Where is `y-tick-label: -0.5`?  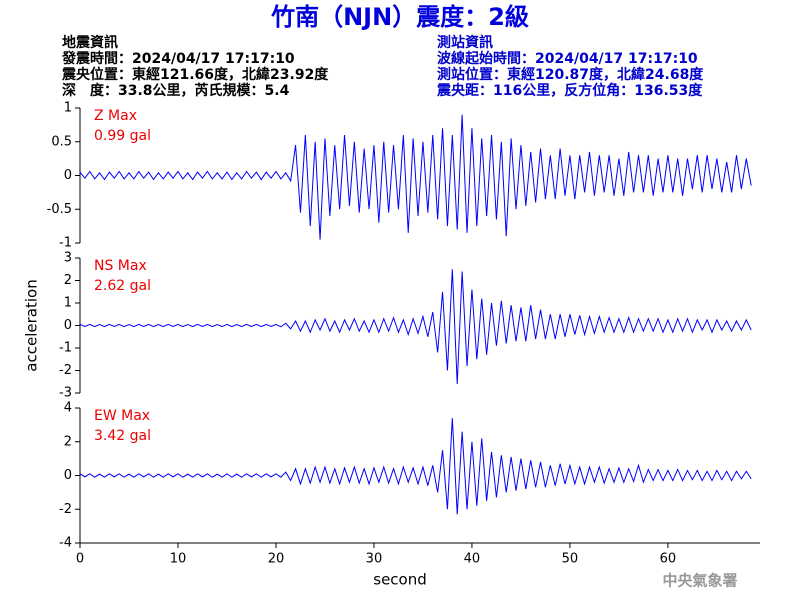
y-tick-label: -0.5 is located at coordinates (59, 209).